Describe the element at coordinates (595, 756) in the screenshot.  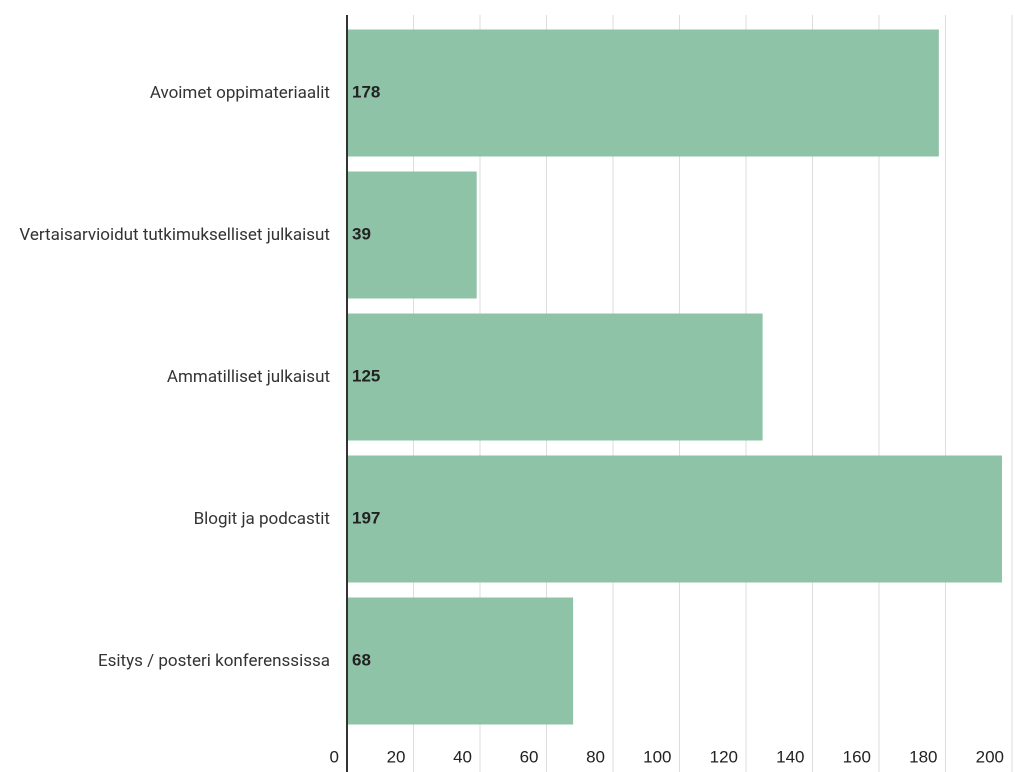
I see `x-tick-label: 80` at that location.